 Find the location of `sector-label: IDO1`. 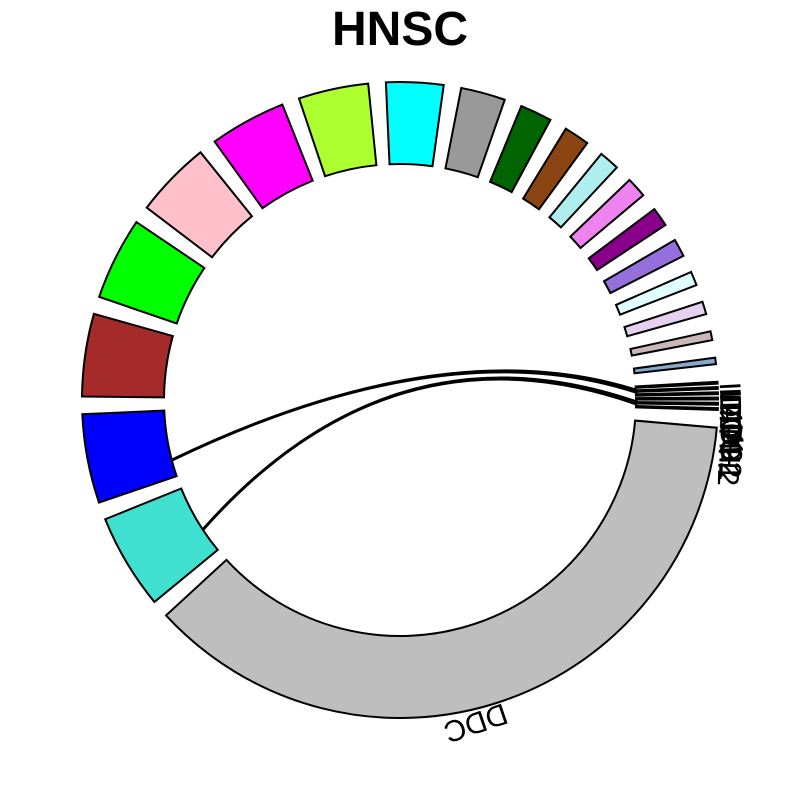

sector-label: IDO1 is located at coordinates (731, 422).